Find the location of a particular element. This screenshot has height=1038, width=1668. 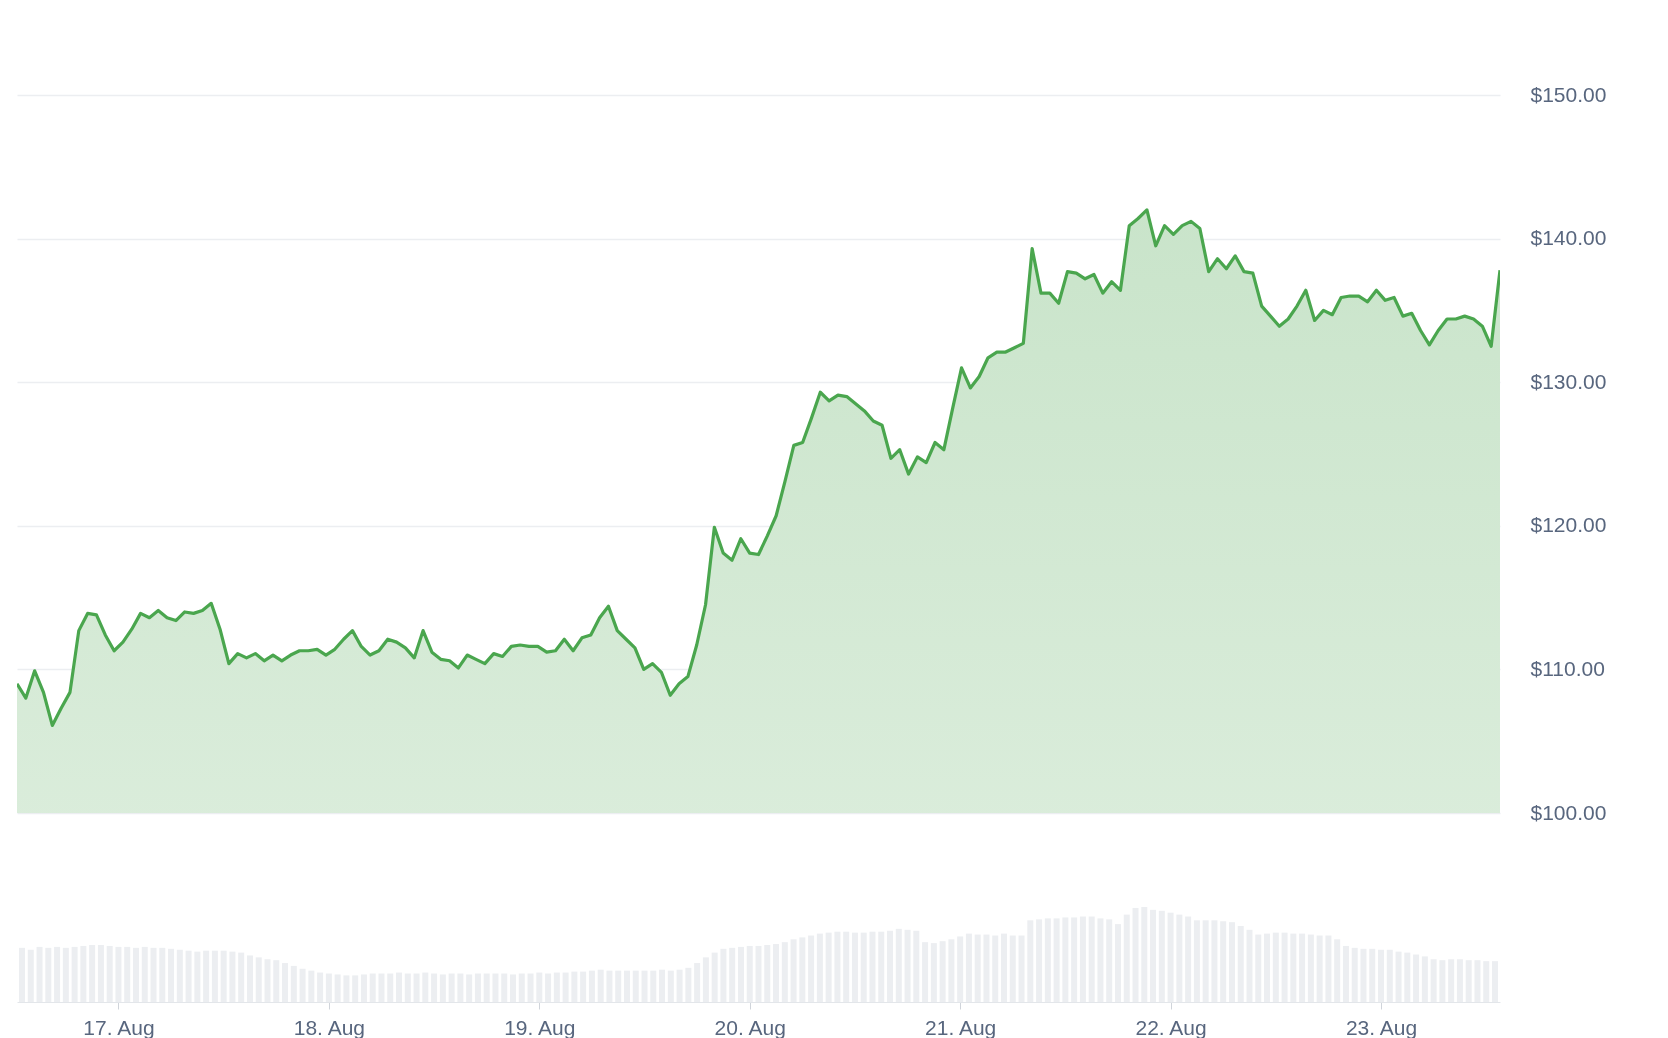

x-tick-label: 23. Aug is located at coordinates (1381, 1026).